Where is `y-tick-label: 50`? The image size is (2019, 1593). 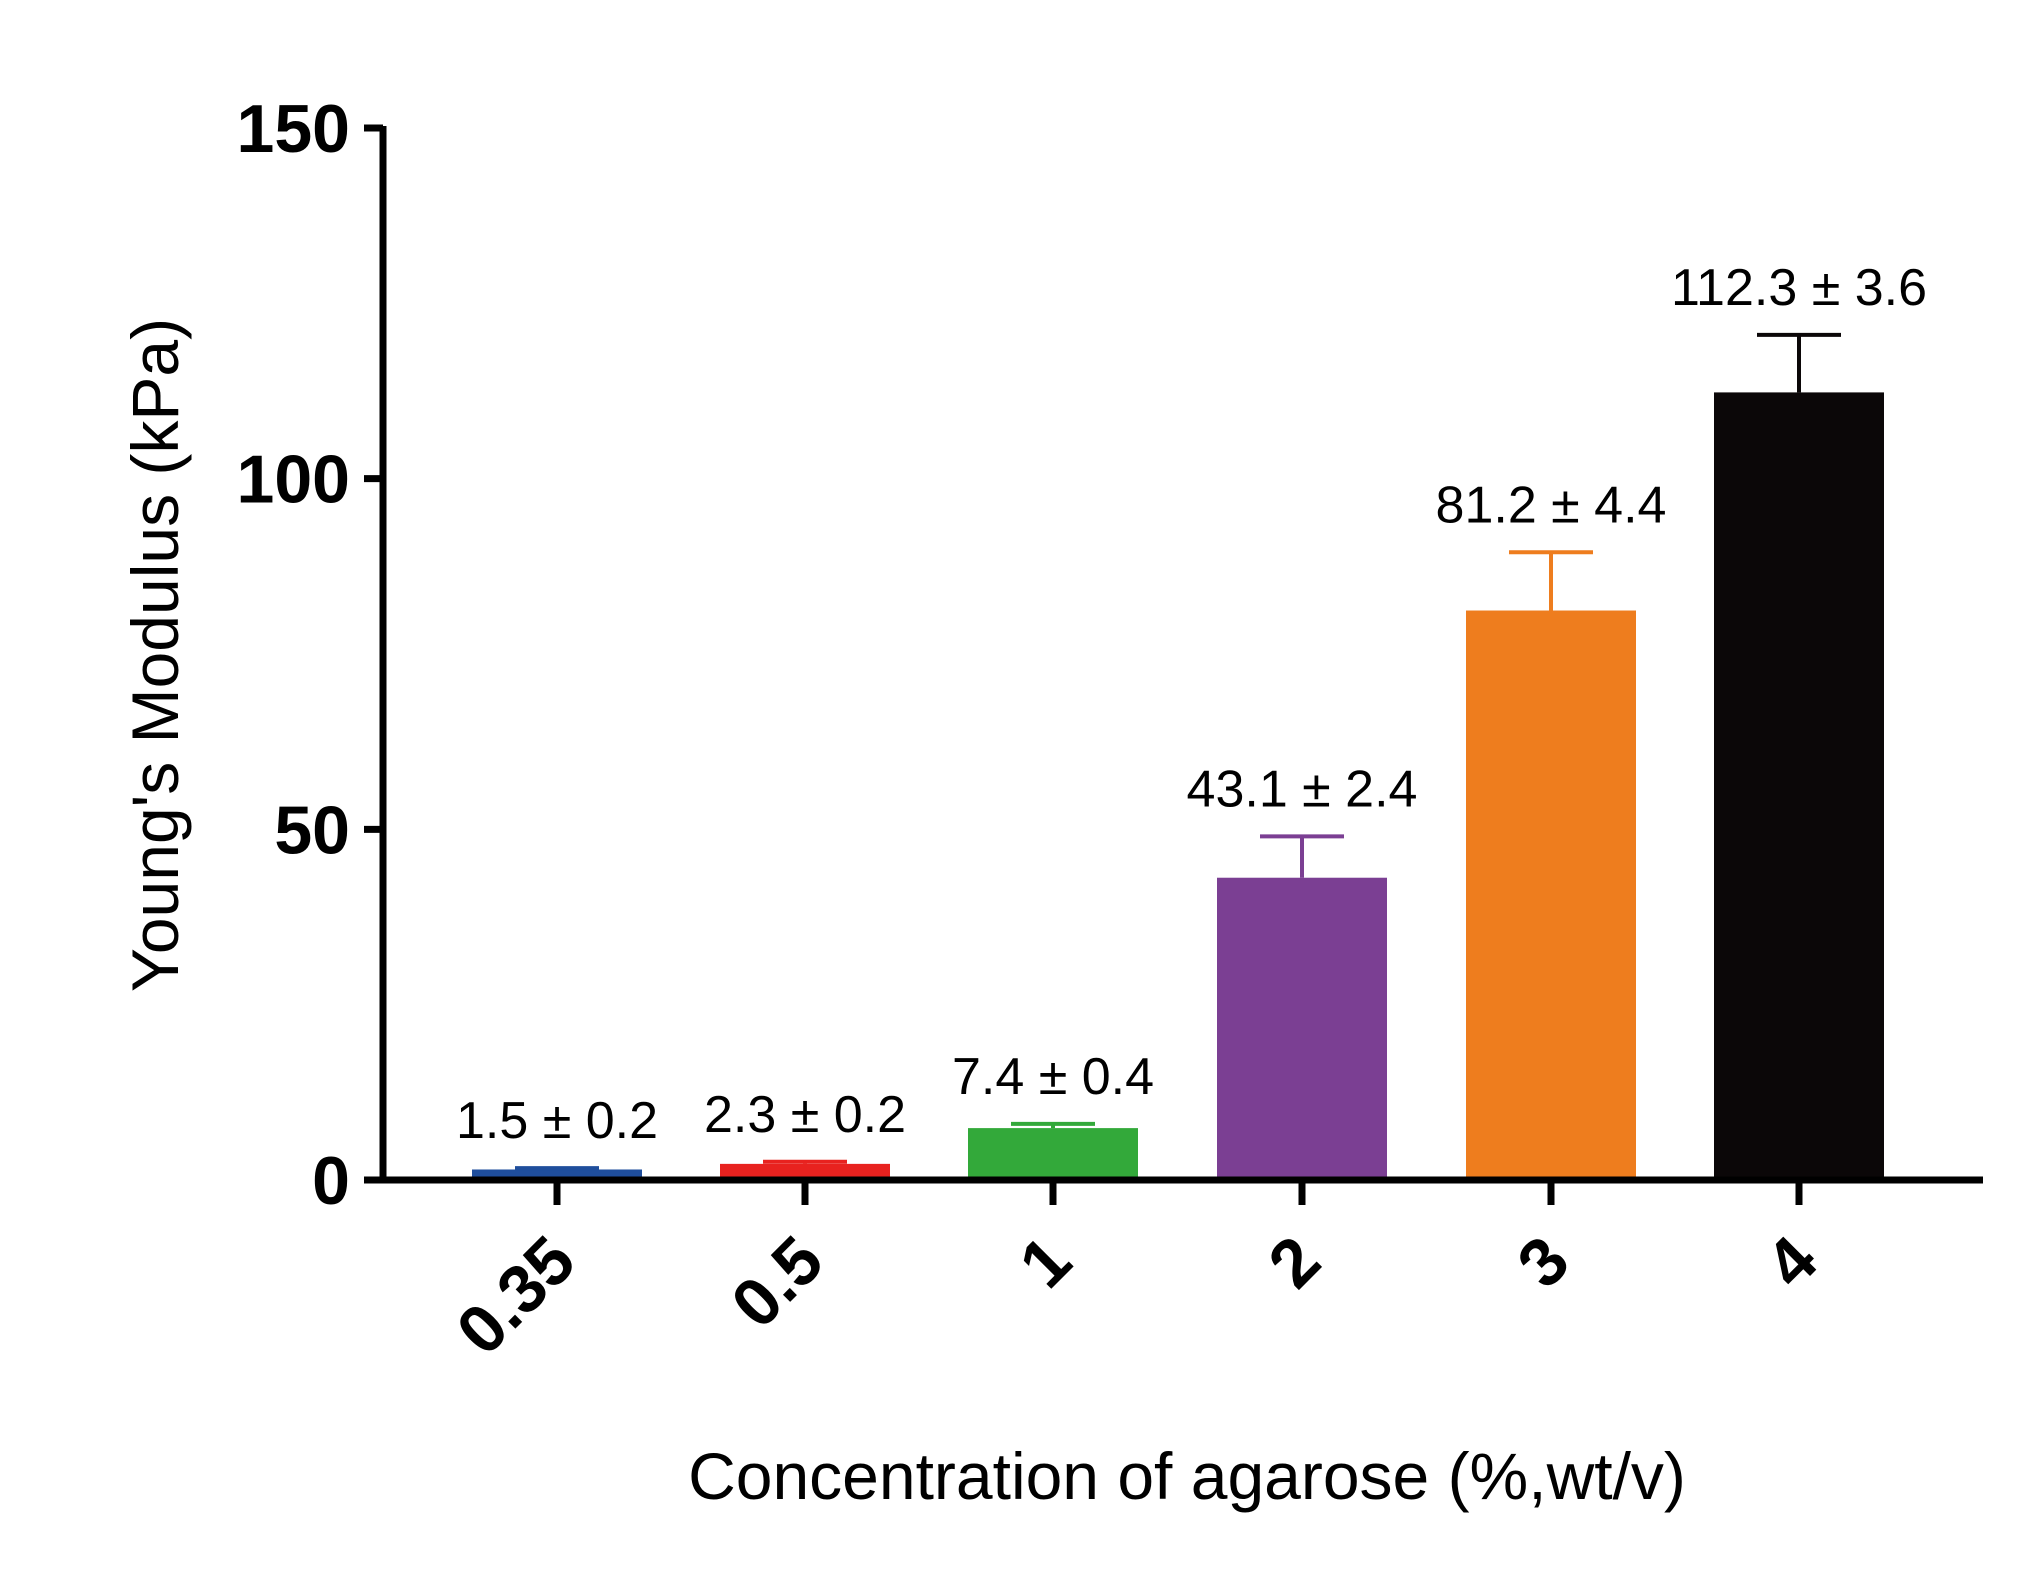 y-tick-label: 50 is located at coordinates (312, 830).